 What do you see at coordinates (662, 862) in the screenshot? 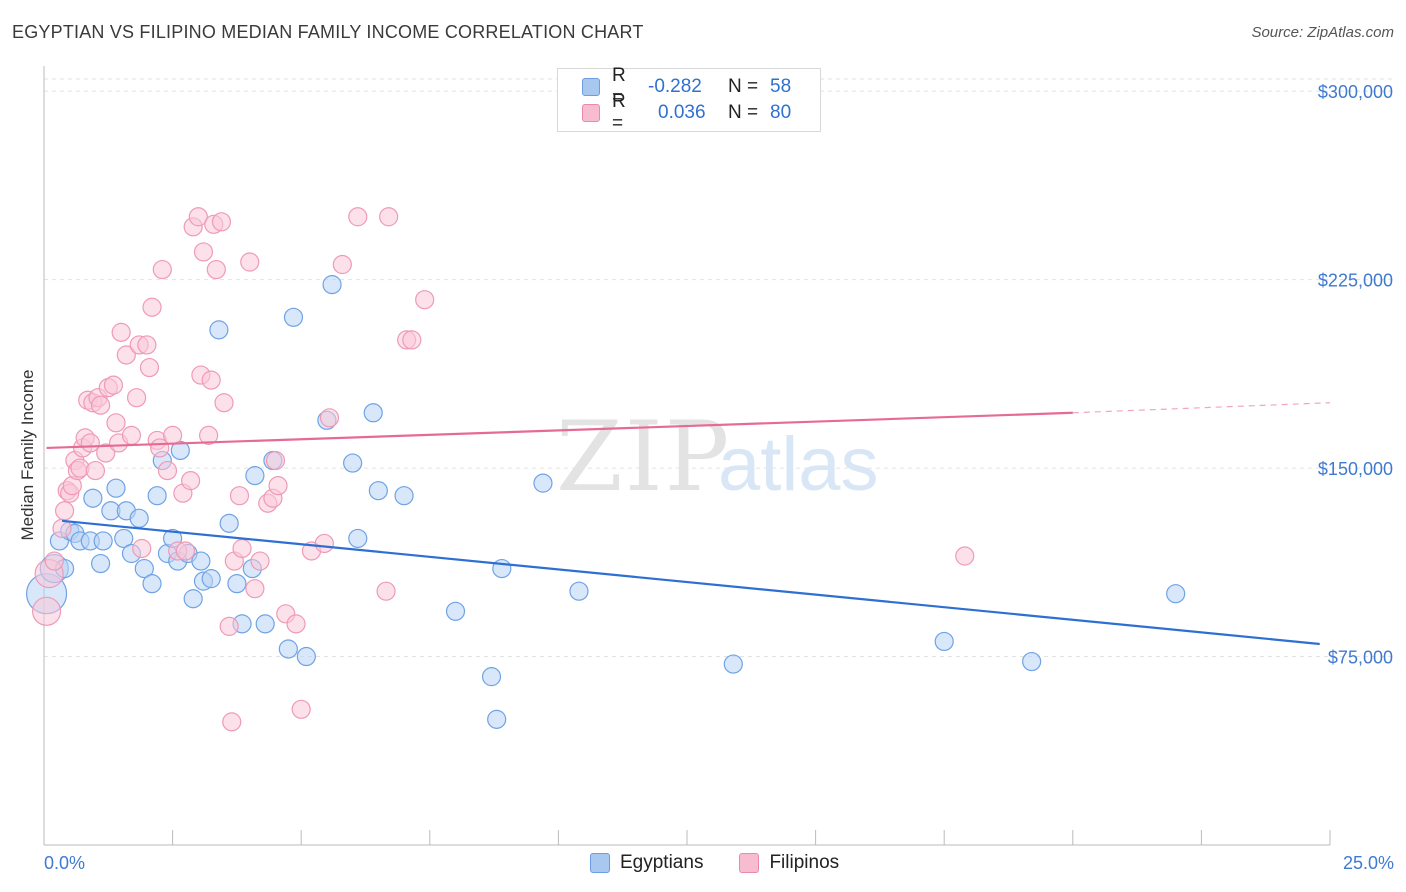
I see `series-label-egyptians: Egyptians` at bounding box center [662, 862].